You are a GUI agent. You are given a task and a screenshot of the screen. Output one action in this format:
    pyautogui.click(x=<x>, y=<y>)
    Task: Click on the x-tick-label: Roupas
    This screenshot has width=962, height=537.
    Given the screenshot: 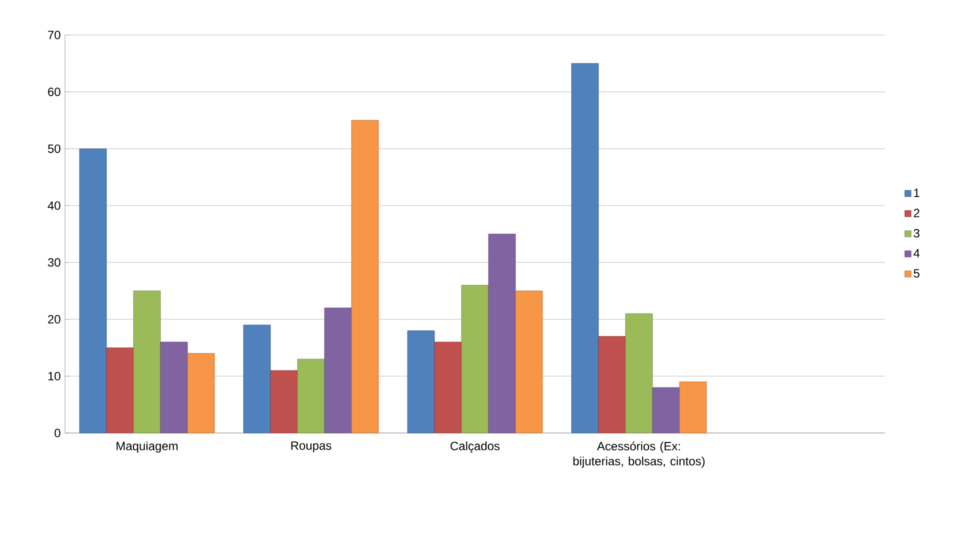 What is the action you would take?
    pyautogui.click(x=311, y=446)
    